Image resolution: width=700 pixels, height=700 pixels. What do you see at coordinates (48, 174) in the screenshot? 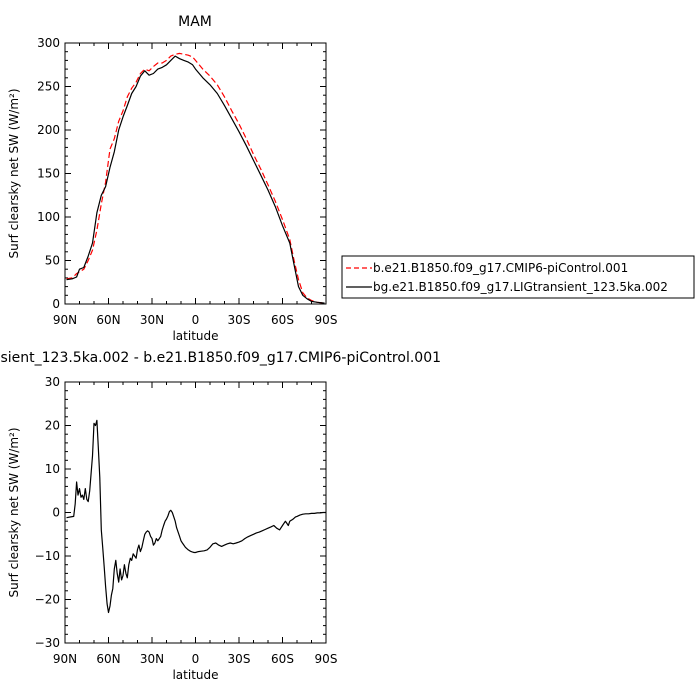
I see `y-tick-label: 150` at bounding box center [48, 174].